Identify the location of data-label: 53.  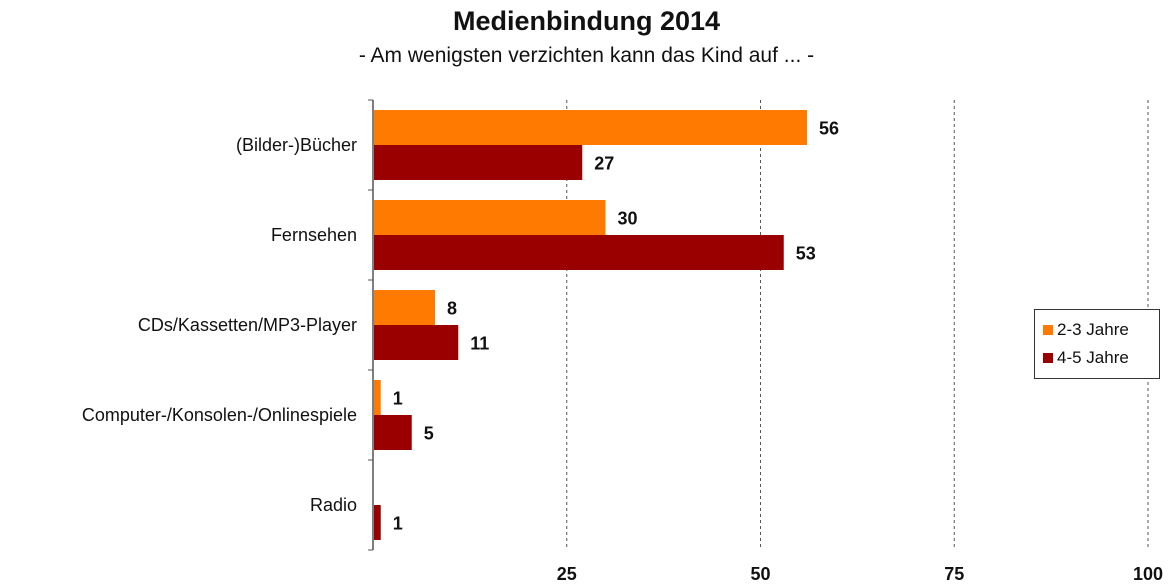
(806, 254).